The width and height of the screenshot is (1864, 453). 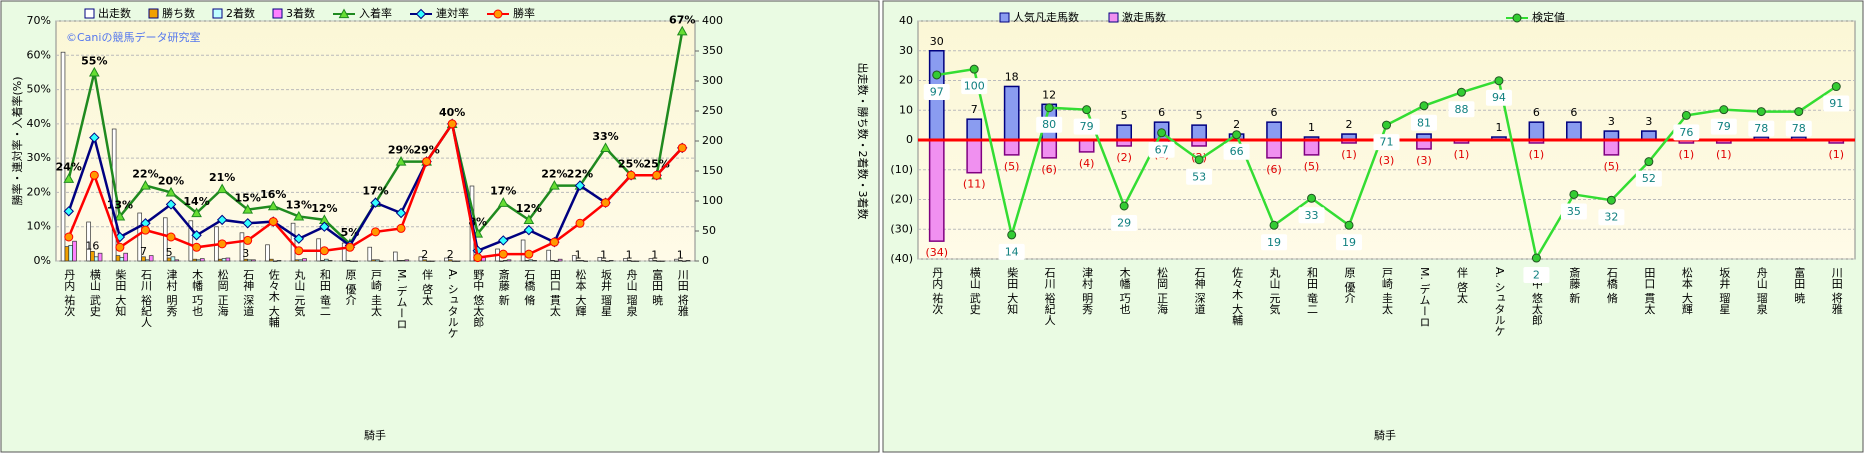 What do you see at coordinates (39, 54) in the screenshot?
I see `y-tick-label: 60%` at bounding box center [39, 54].